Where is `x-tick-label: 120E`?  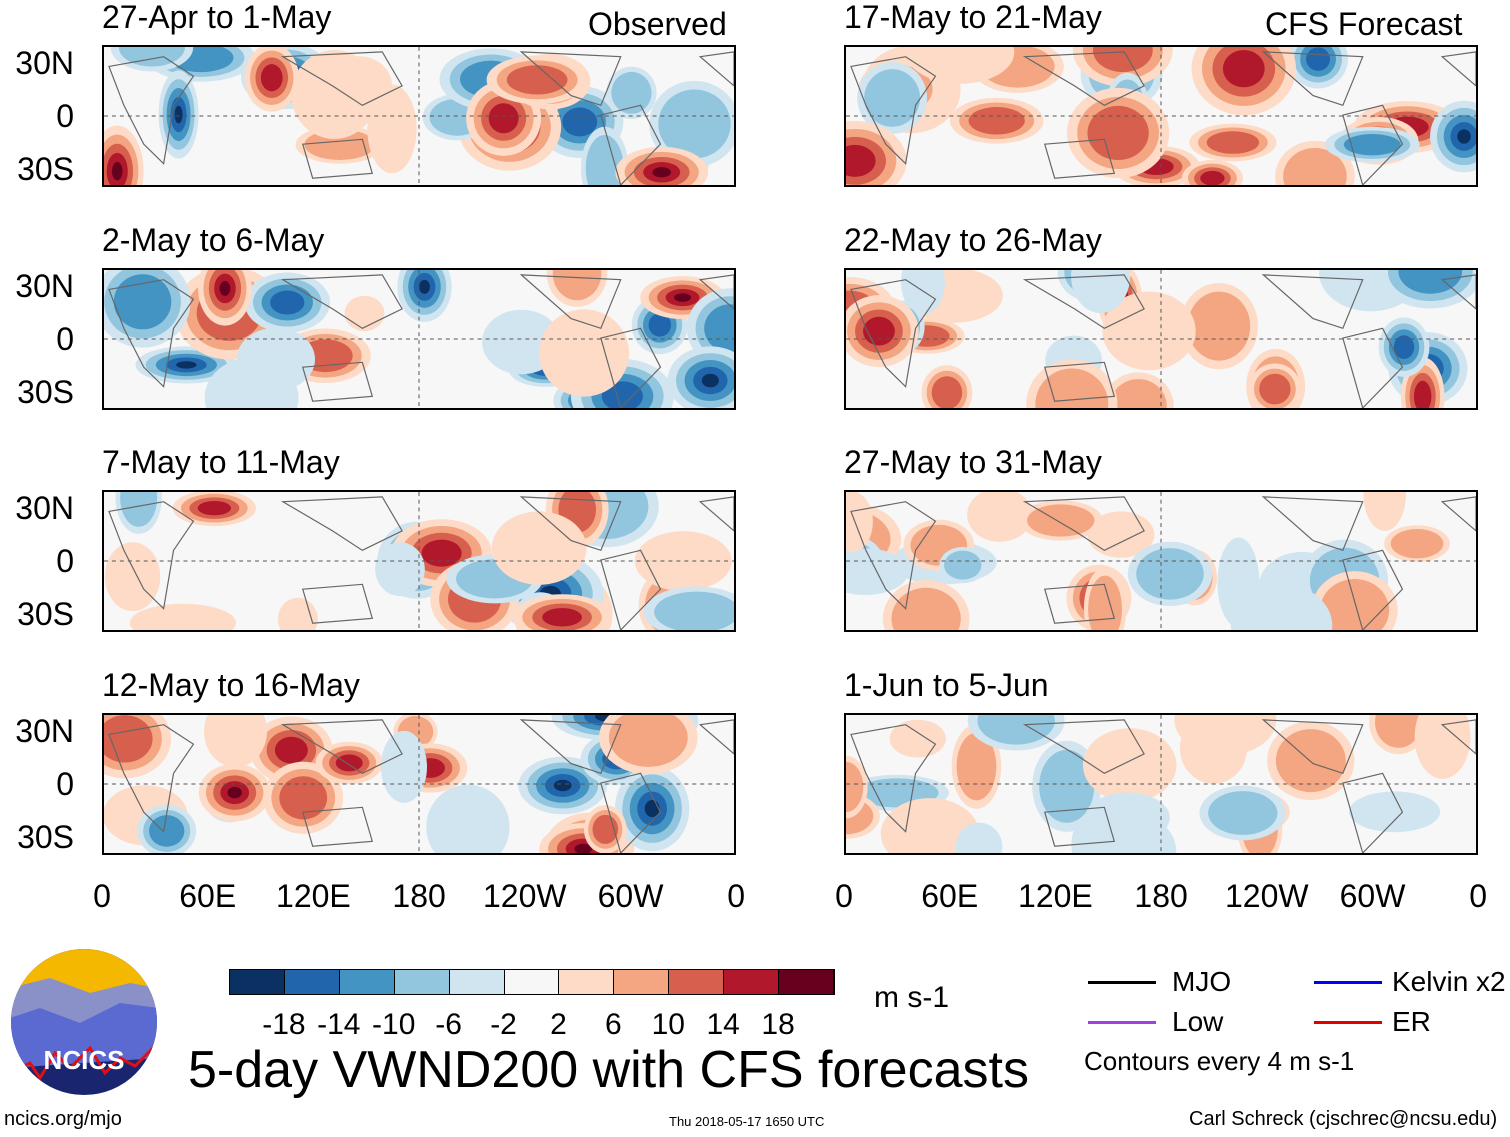 x-tick-label: 120E is located at coordinates (313, 896).